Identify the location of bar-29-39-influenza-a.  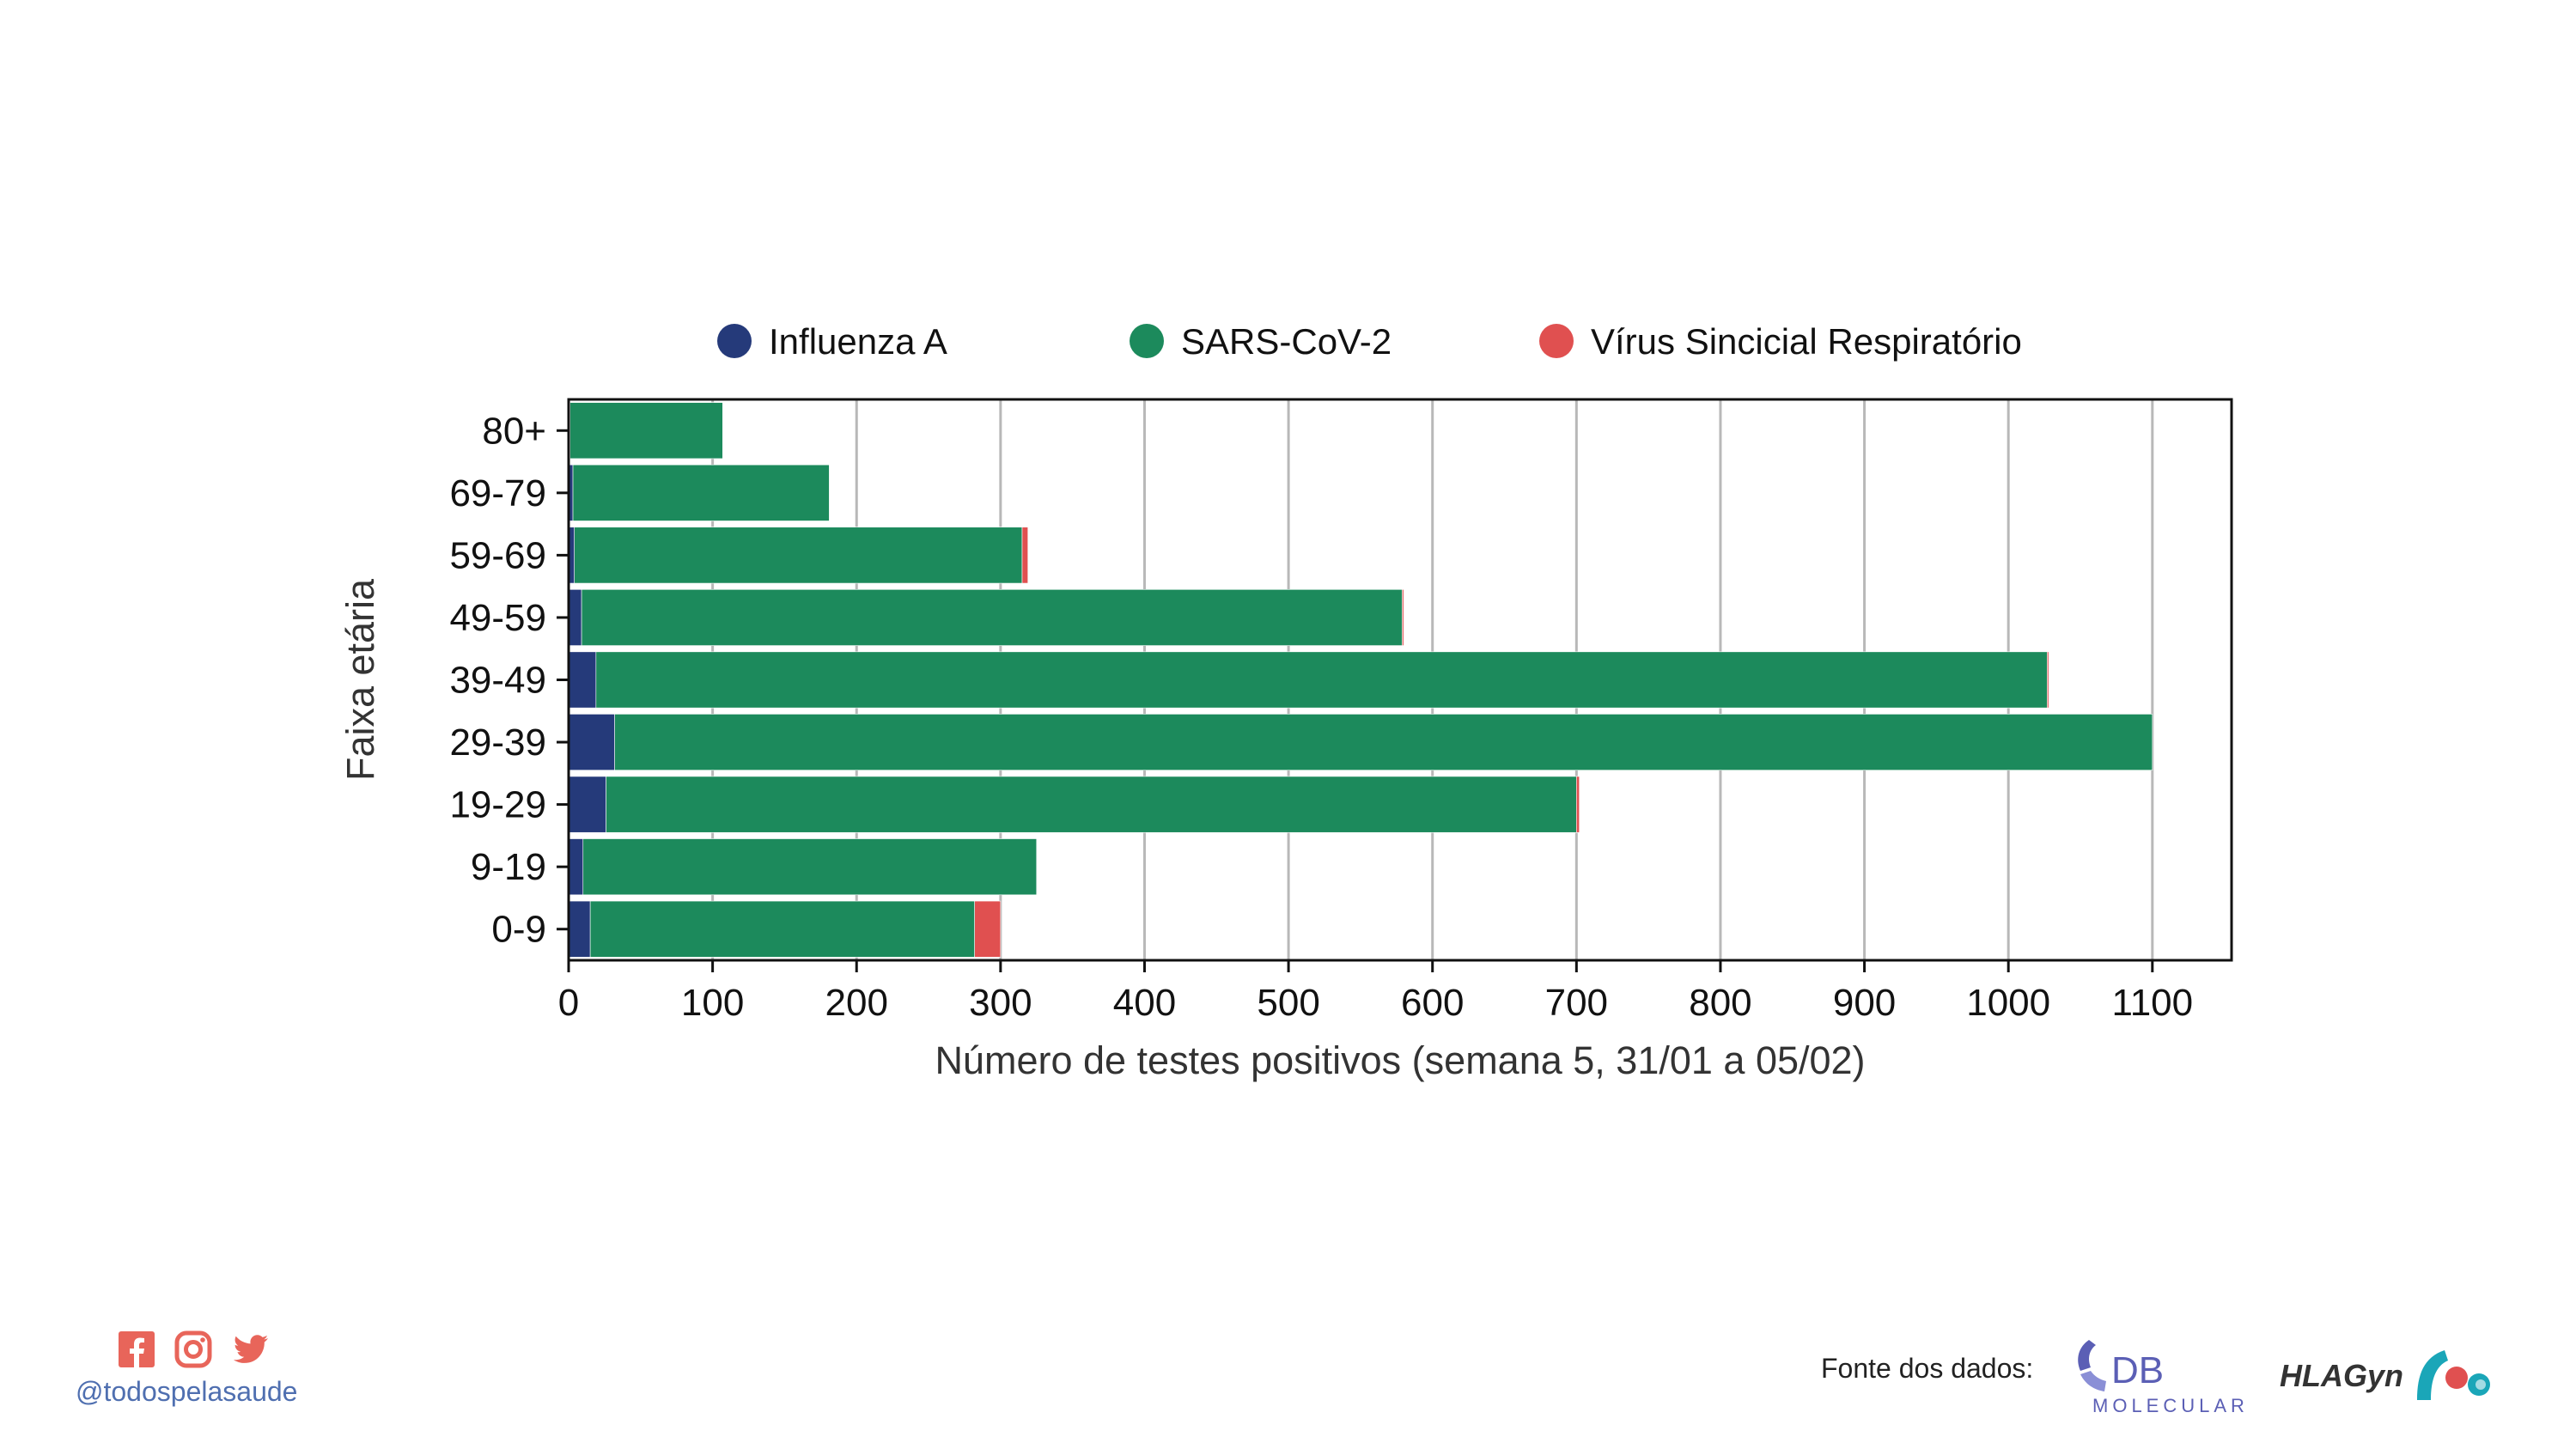
(591, 742).